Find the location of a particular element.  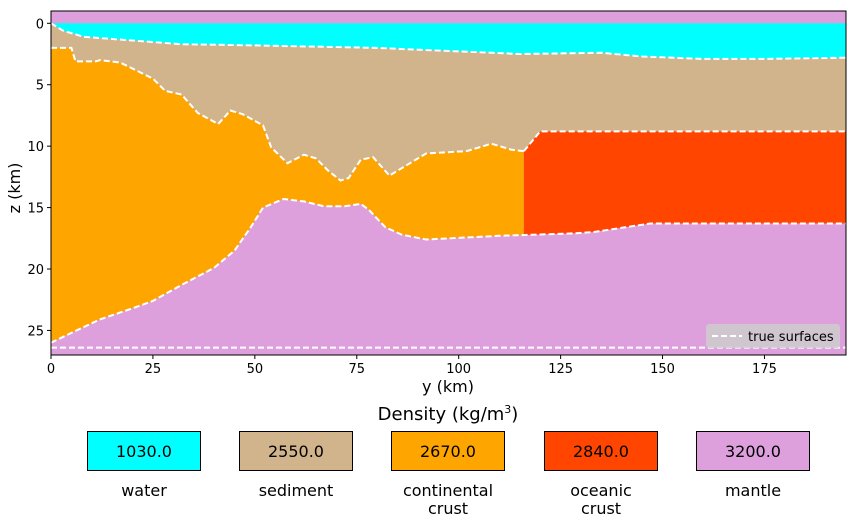

density-swatch-water: 1030.0 is located at coordinates (144, 451).